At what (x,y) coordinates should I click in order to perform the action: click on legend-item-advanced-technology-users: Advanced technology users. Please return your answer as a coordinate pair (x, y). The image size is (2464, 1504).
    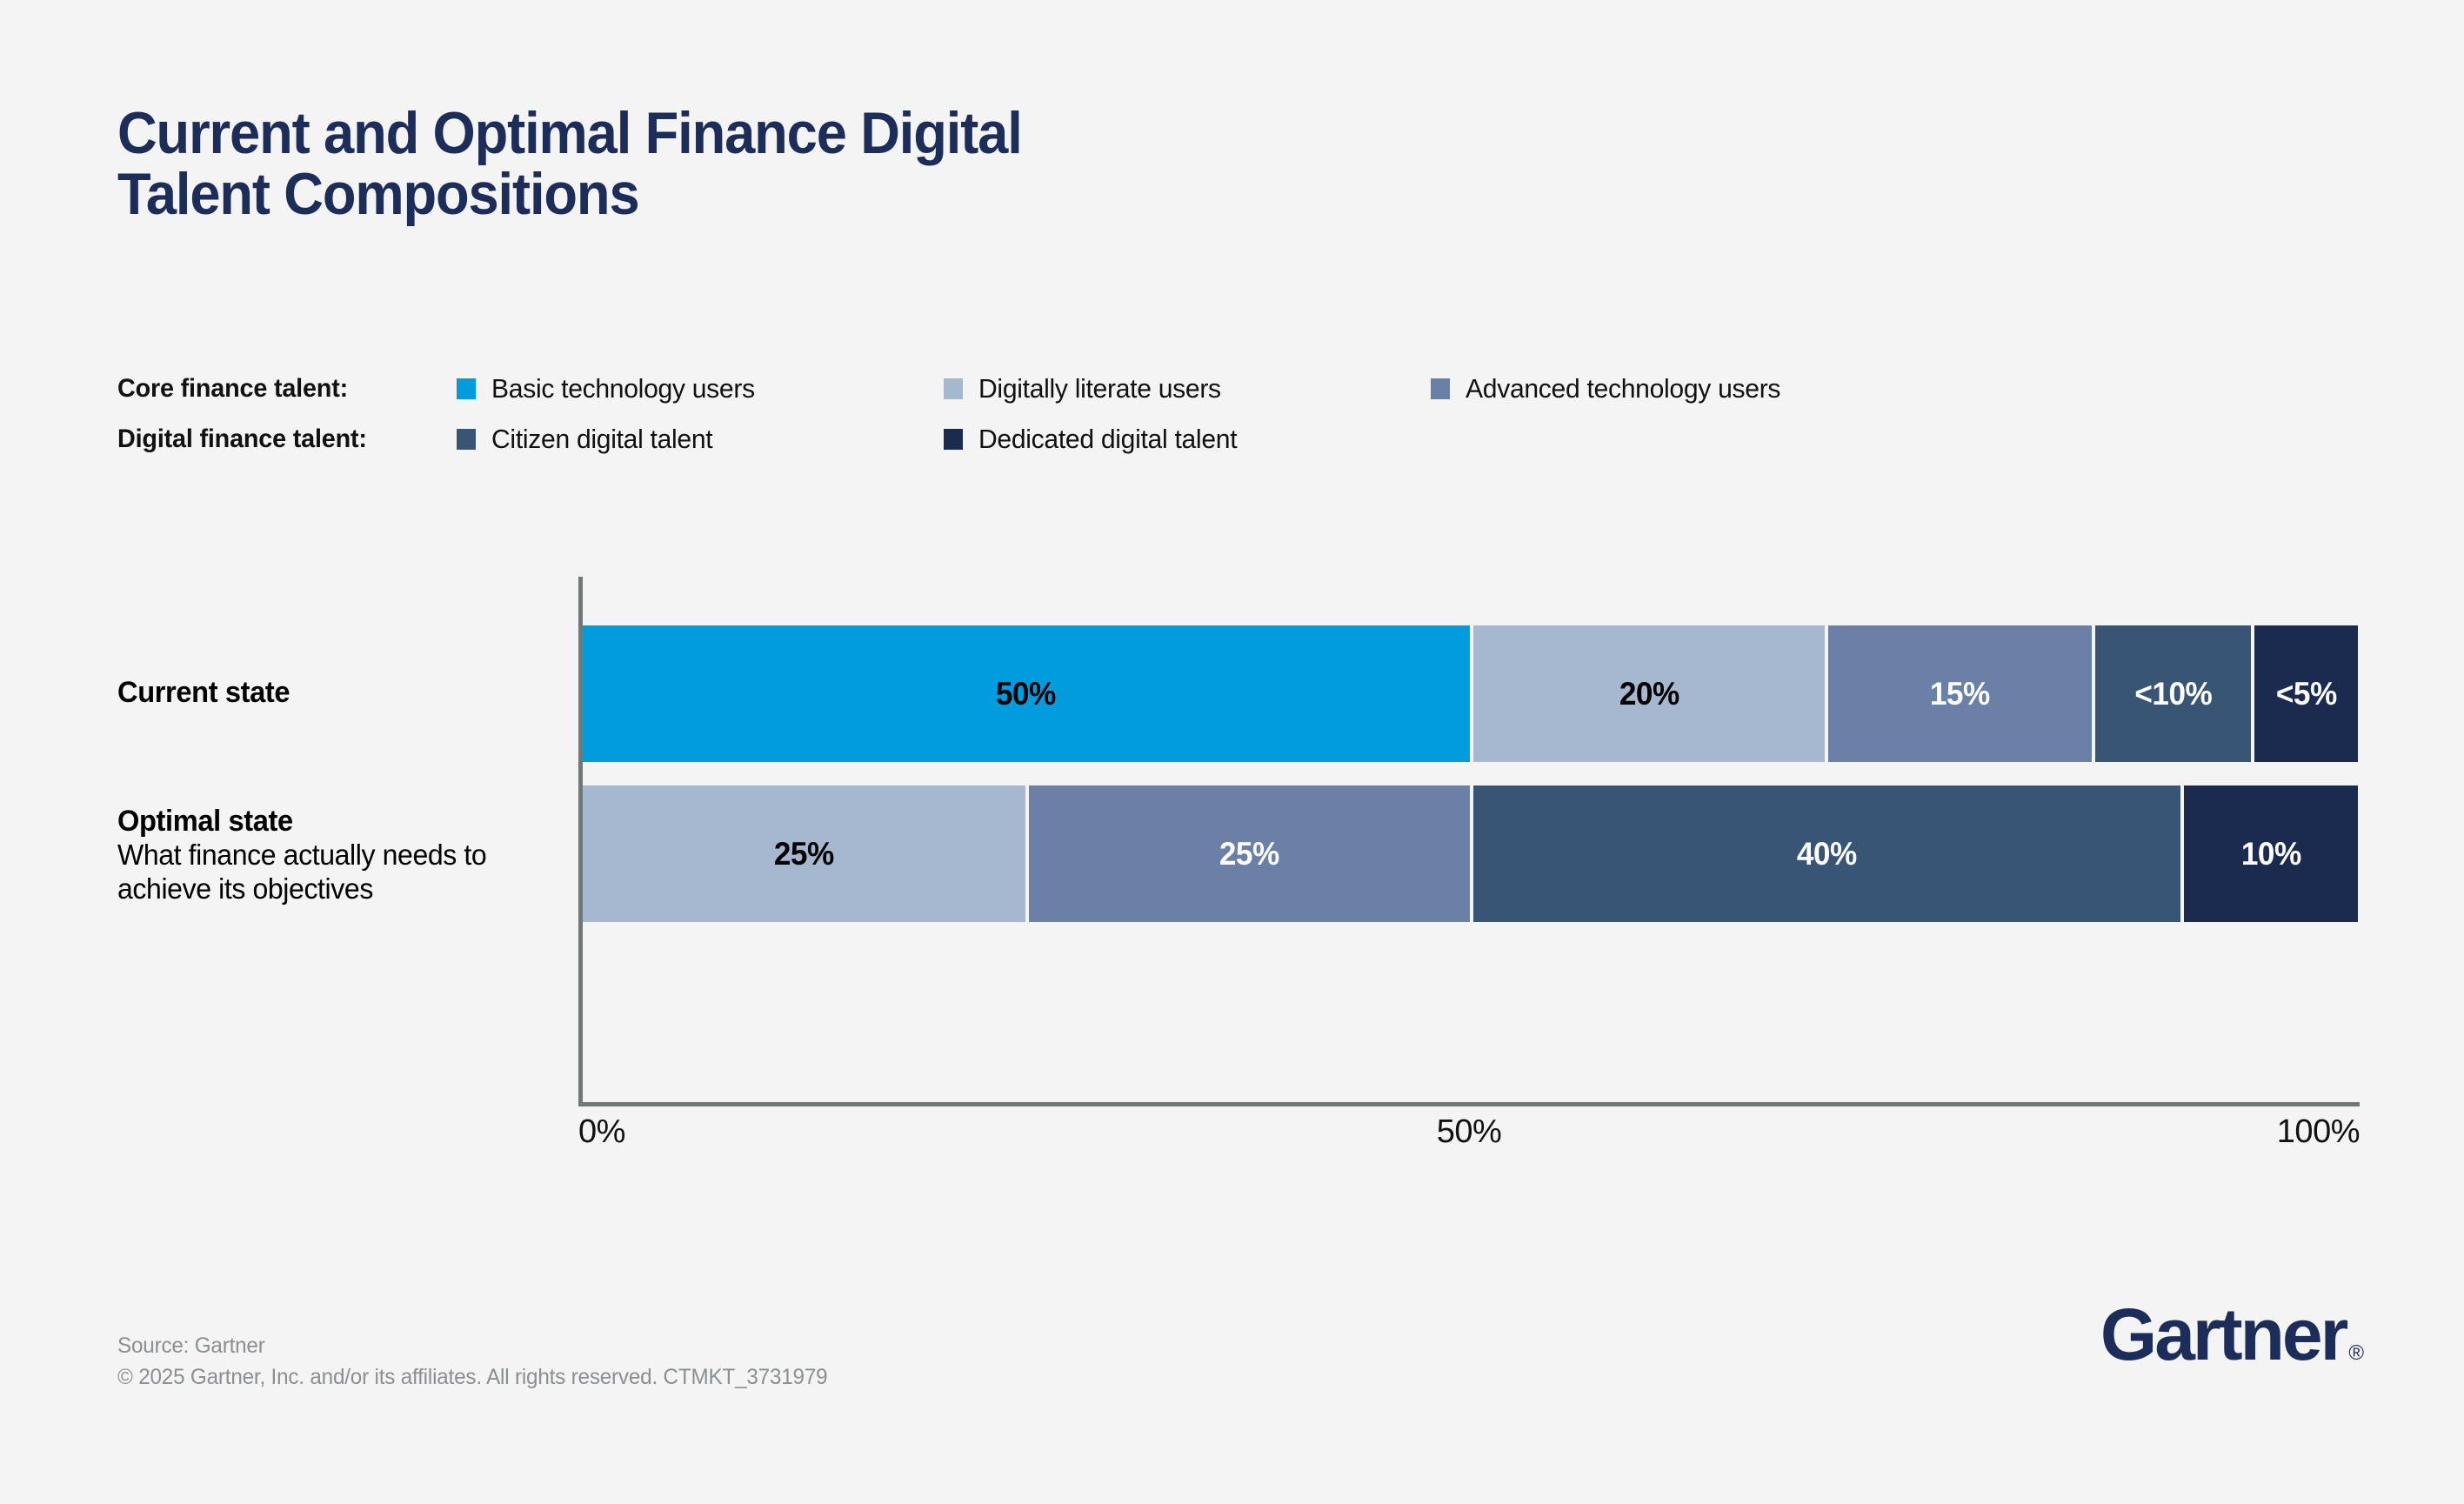
    Looking at the image, I should click on (1610, 389).